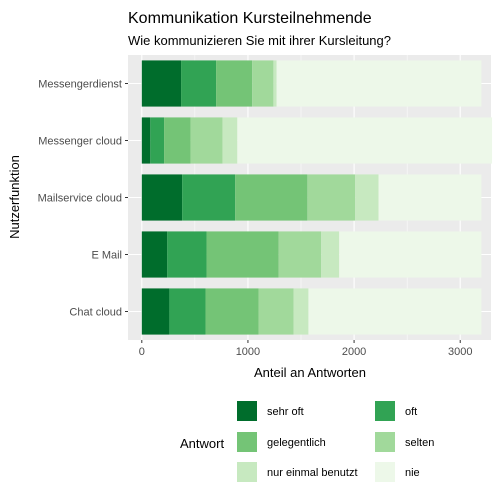 The image size is (500, 500). What do you see at coordinates (106, 256) in the screenshot?
I see `y-tick-label: E Mail` at bounding box center [106, 256].